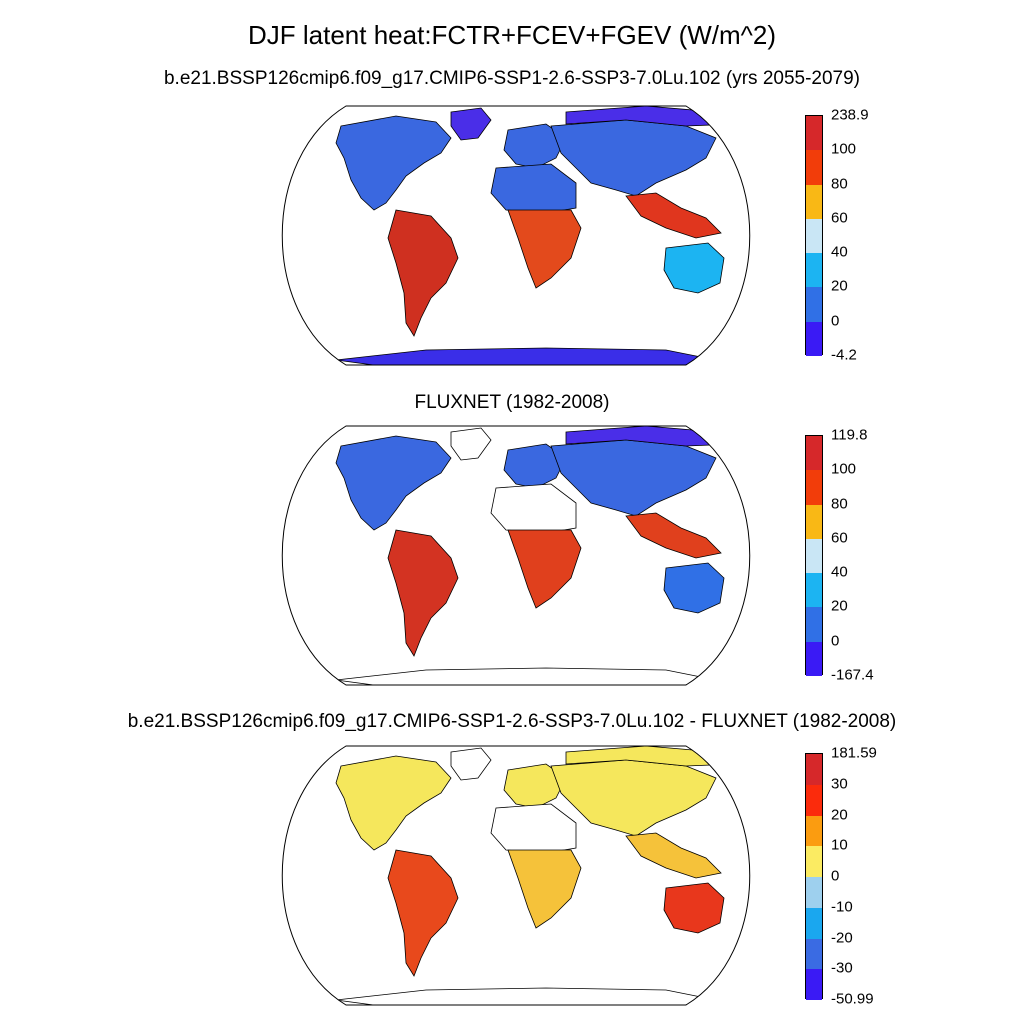 This screenshot has width=1024, height=1024. I want to click on panel-1-map, so click(516, 235).